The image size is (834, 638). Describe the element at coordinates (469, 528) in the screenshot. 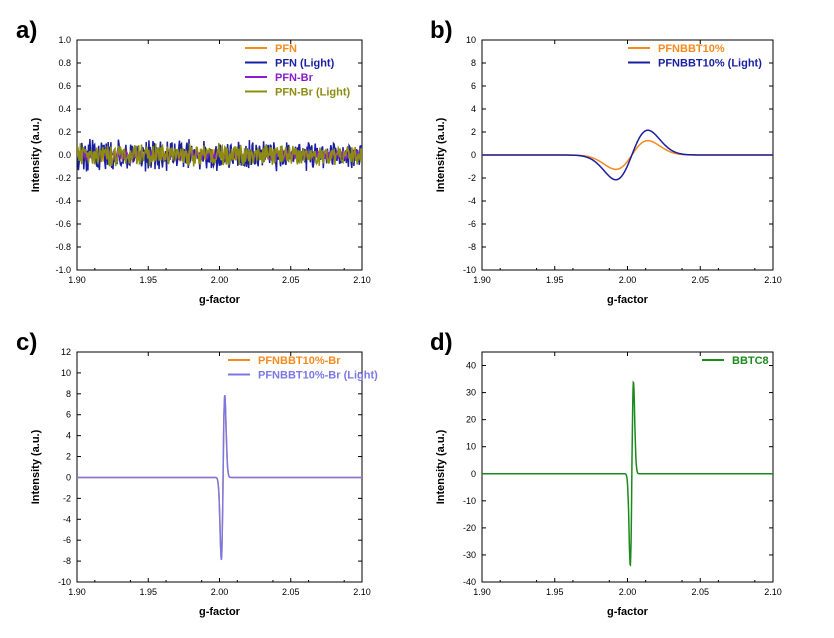

I see `y-tick-label: -20` at that location.